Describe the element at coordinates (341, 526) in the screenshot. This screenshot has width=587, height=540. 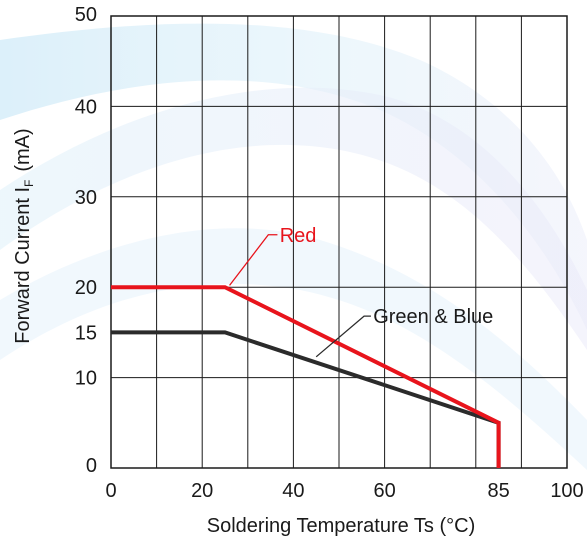
I see `x-axis-label: Soldering Temperature Ts (°C)` at that location.